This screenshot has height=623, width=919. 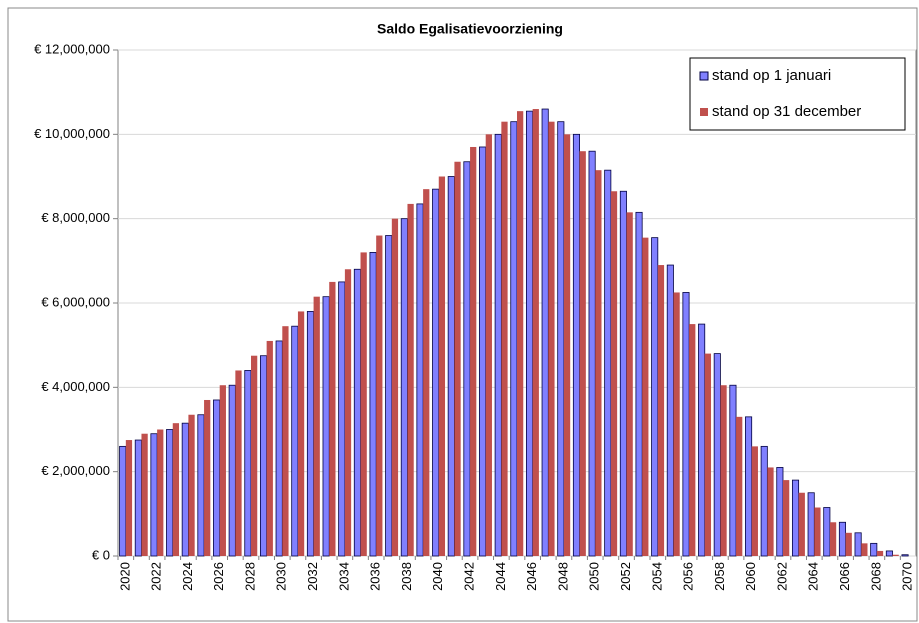 What do you see at coordinates (218, 576) in the screenshot?
I see `x-tick-label: 2026` at bounding box center [218, 576].